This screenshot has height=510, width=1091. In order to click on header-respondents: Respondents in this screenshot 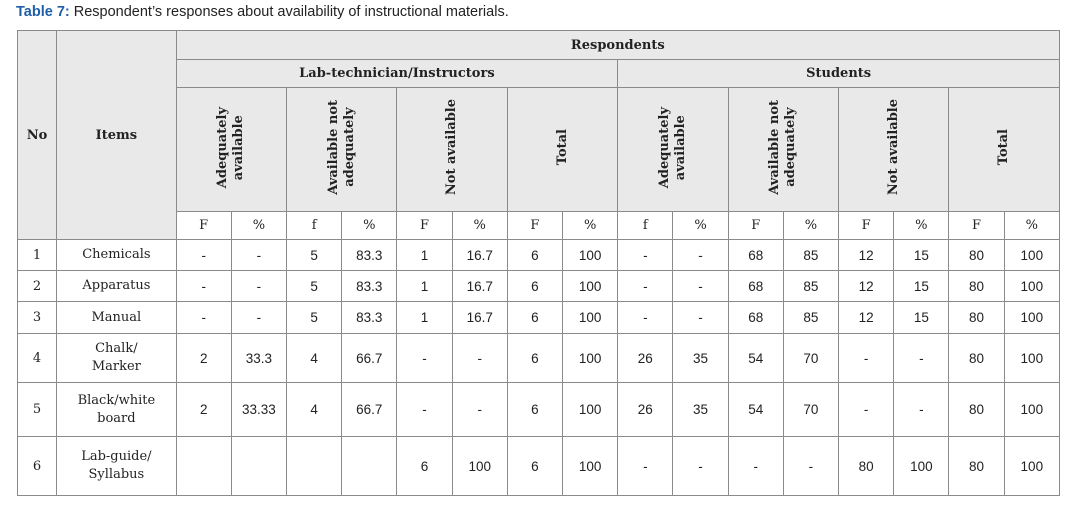, I will do `click(618, 45)`.